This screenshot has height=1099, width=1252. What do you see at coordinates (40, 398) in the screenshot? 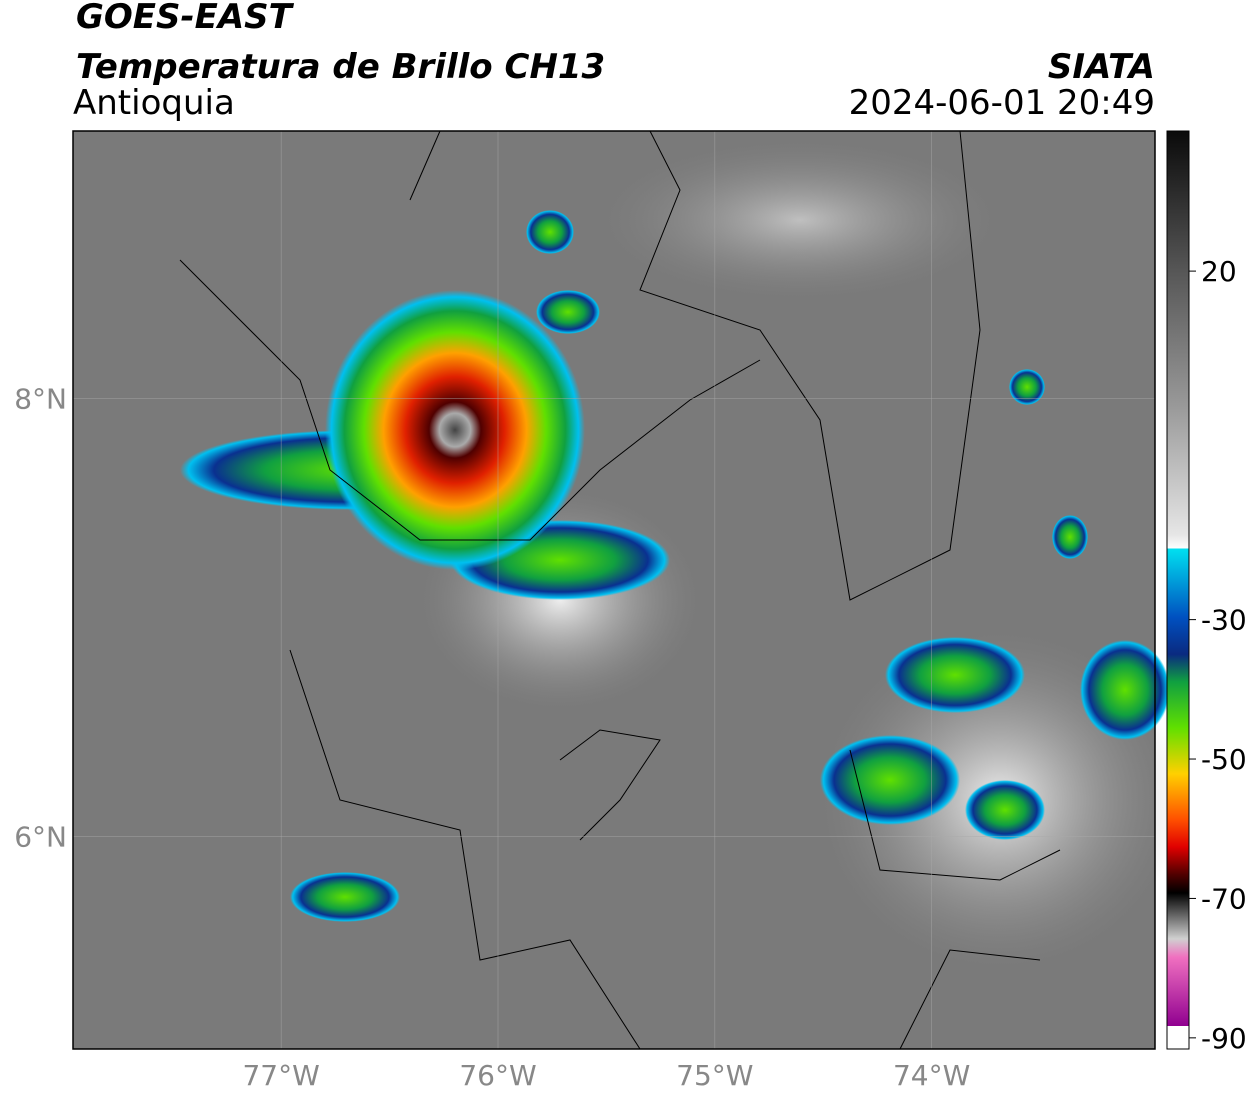
I see `lat-tick-label: 8°N` at bounding box center [40, 398].